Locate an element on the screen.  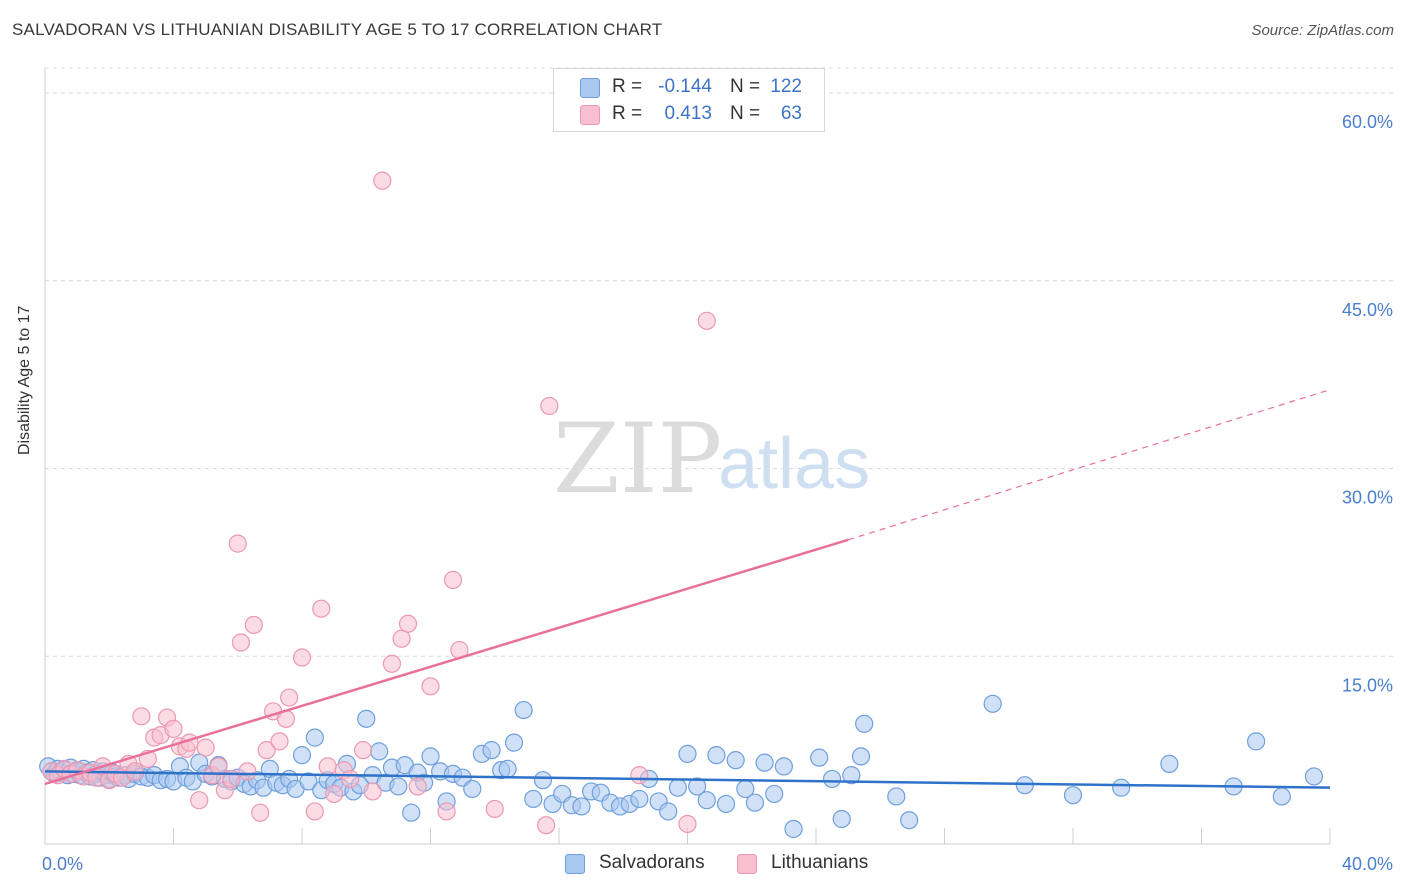
legend-label-salvadorans: Salvadorans is located at coordinates (652, 862).